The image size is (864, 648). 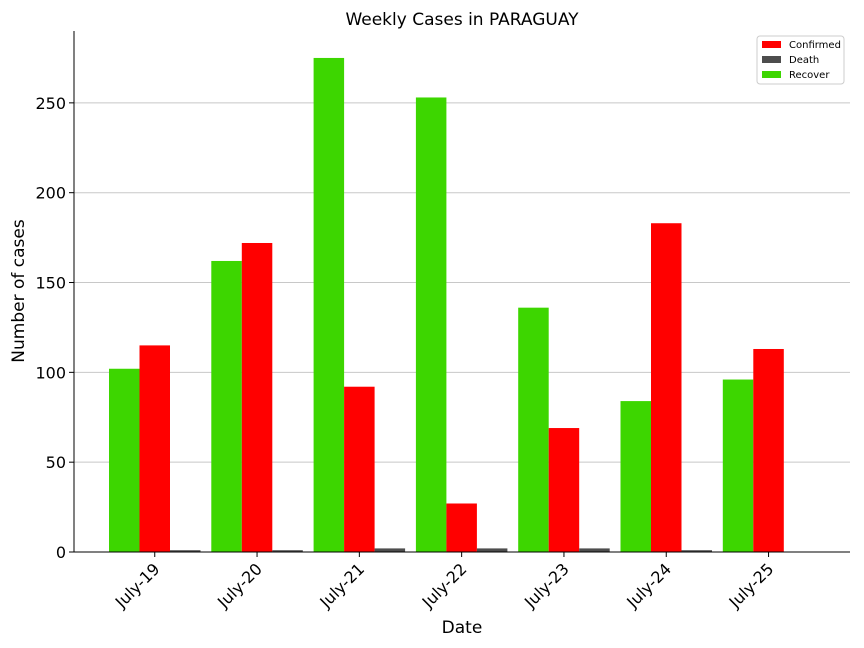 What do you see at coordinates (50, 103) in the screenshot?
I see `y-tick-label: 250` at bounding box center [50, 103].